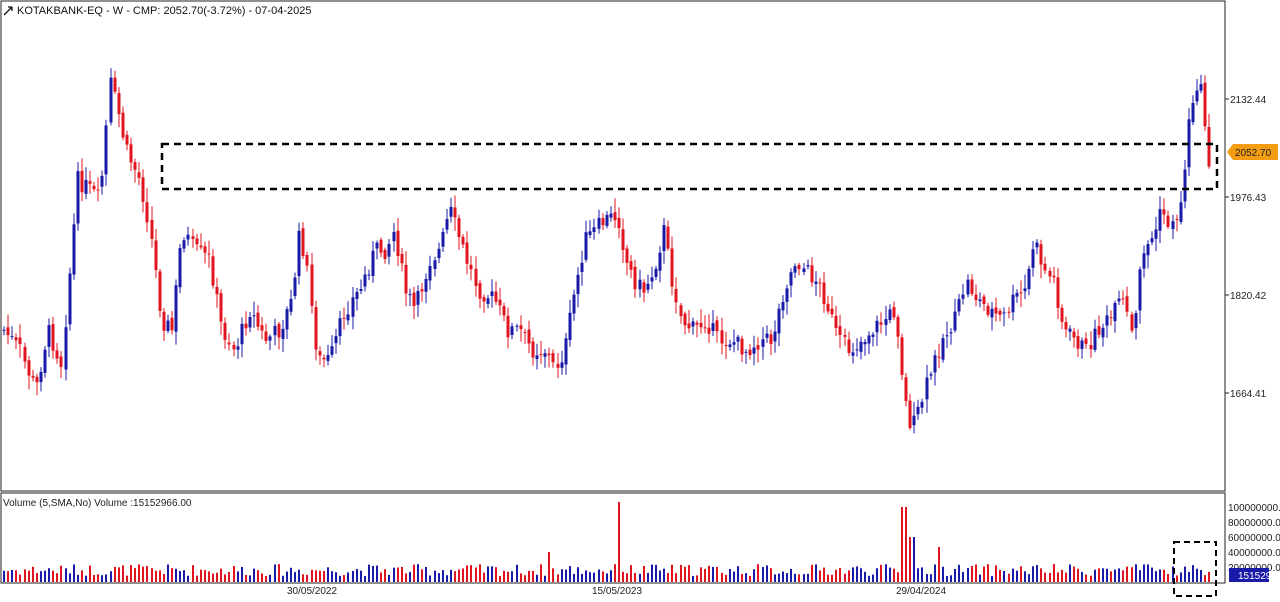 The width and height of the screenshot is (1280, 602). Describe the element at coordinates (689, 166) in the screenshot. I see `resistance-box` at that location.